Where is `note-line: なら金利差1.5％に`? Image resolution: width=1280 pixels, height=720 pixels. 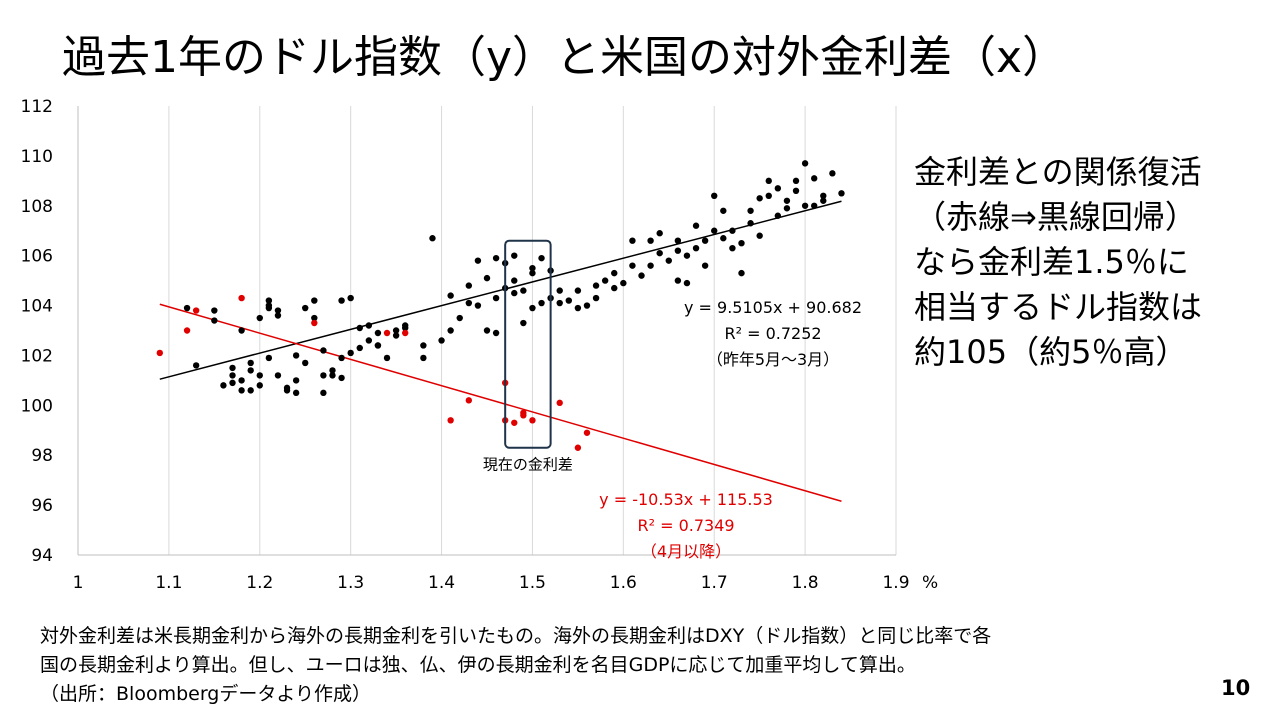 note-line: なら金利差1.5％に is located at coordinates (1051, 262).